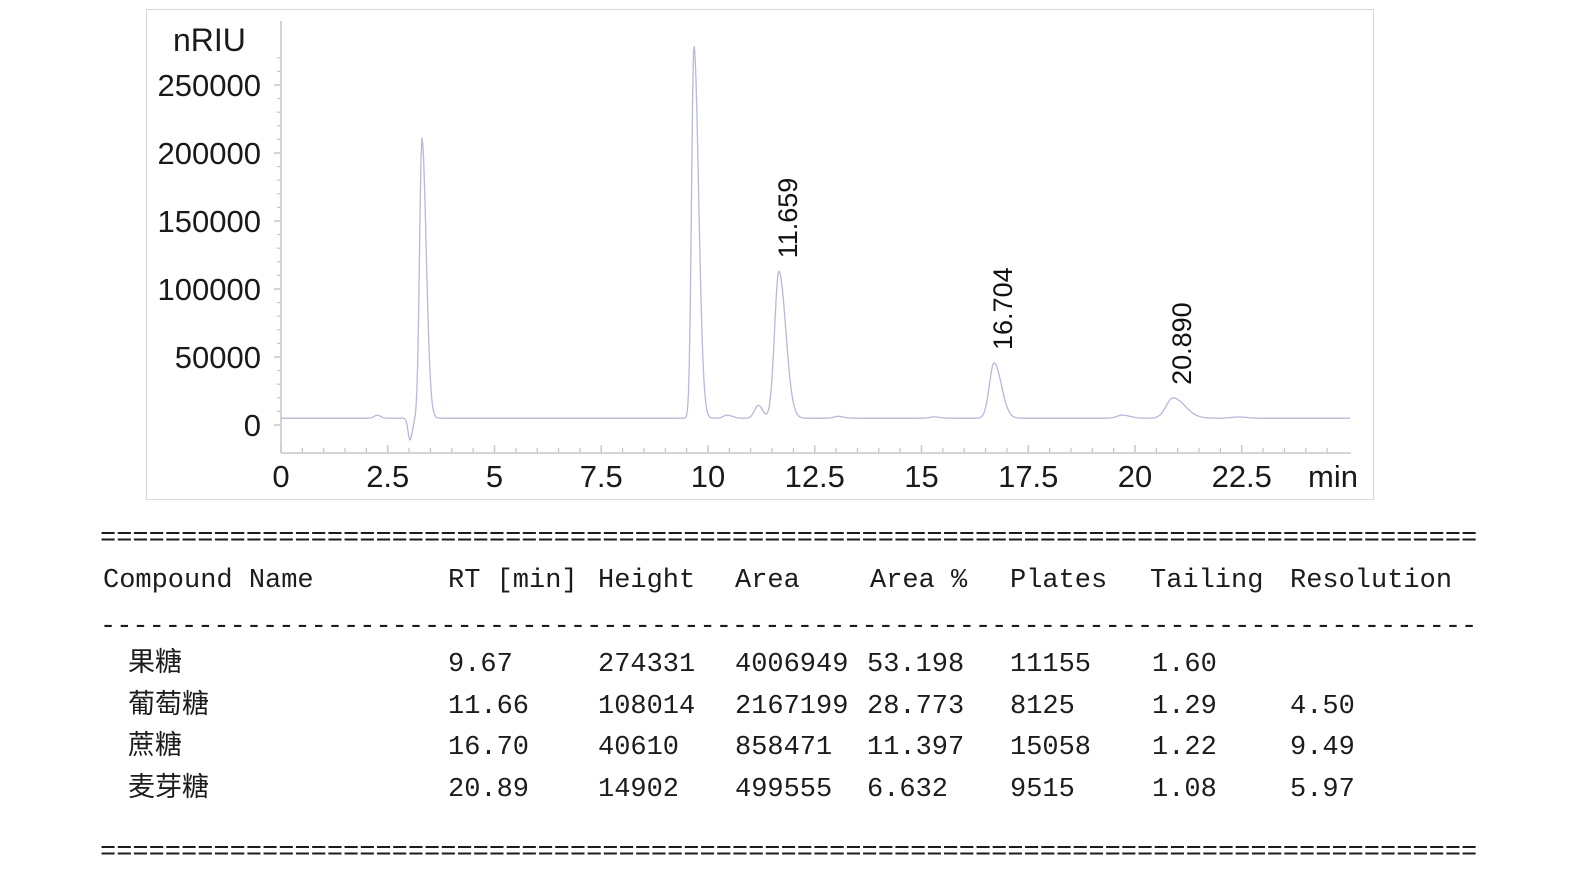 This screenshot has height=872, width=1585. What do you see at coordinates (708, 476) in the screenshot?
I see `x-tick-label: 10` at bounding box center [708, 476].